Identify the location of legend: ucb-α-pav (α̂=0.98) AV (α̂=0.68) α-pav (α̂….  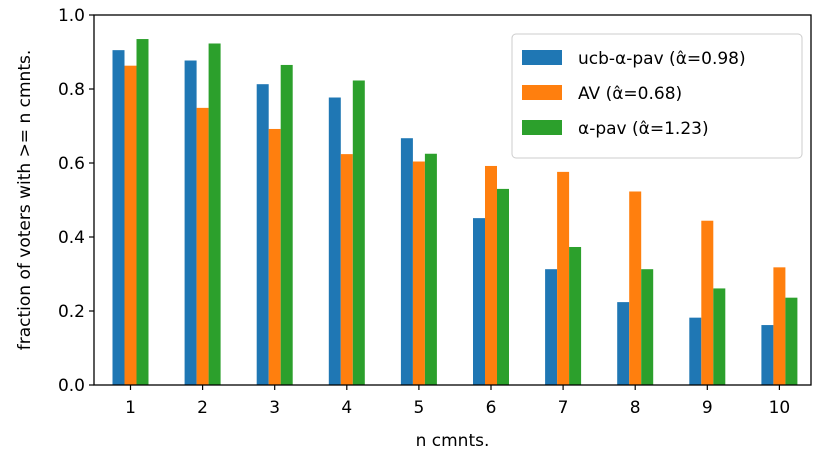
(657, 96).